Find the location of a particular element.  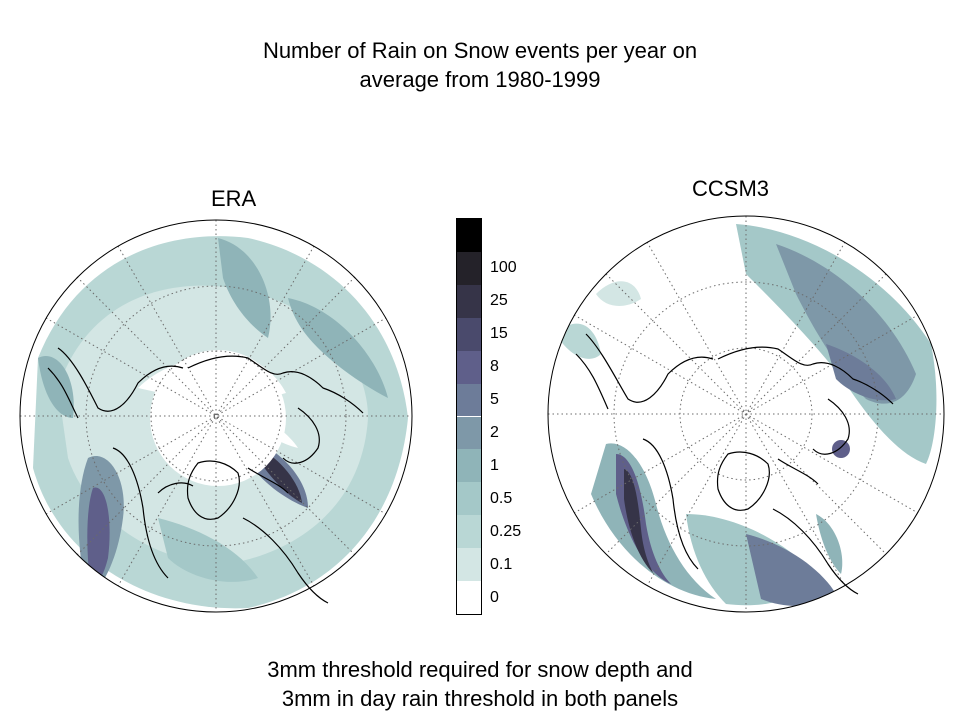

colorbar-tick-label: 0 is located at coordinates (494, 597).